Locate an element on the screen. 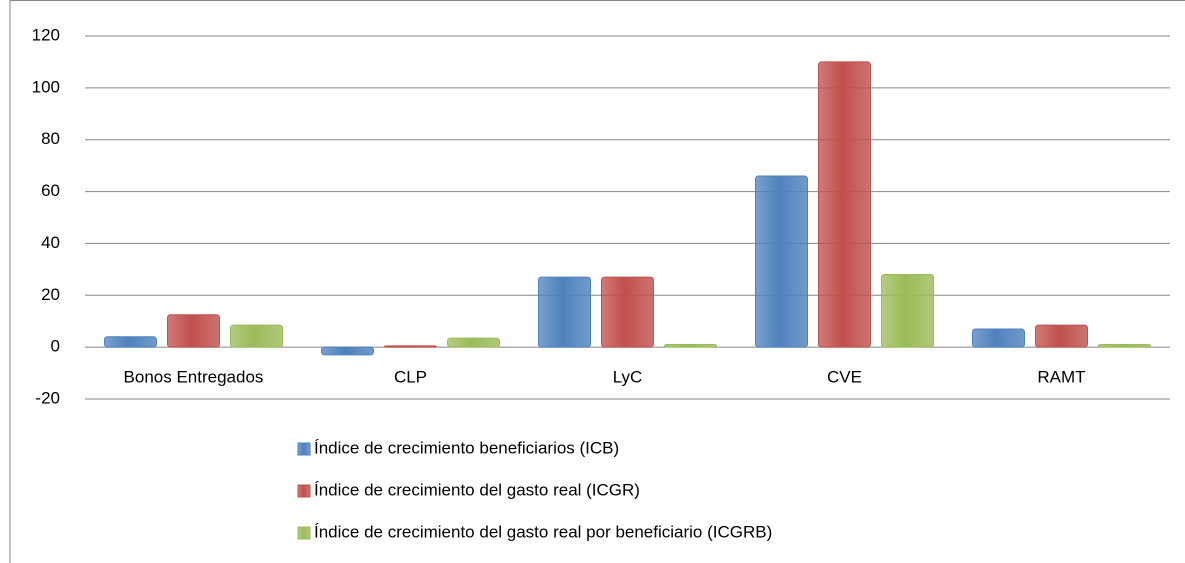  y-tick-label: 0 is located at coordinates (55, 346).